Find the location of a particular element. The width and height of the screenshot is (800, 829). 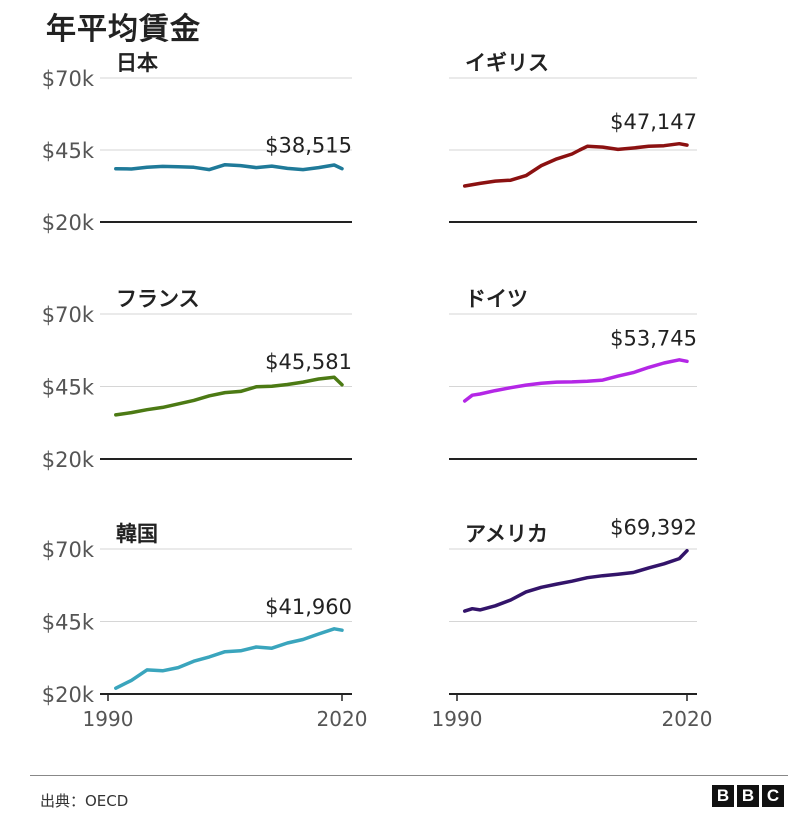

end-value-label: $41,960 is located at coordinates (308, 607).